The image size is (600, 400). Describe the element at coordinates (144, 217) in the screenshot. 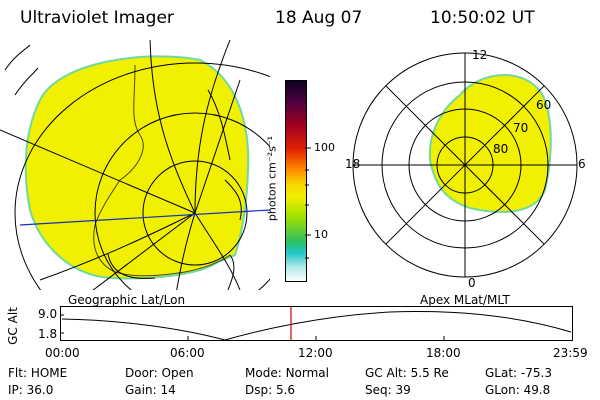

I see `meridian-line` at that location.